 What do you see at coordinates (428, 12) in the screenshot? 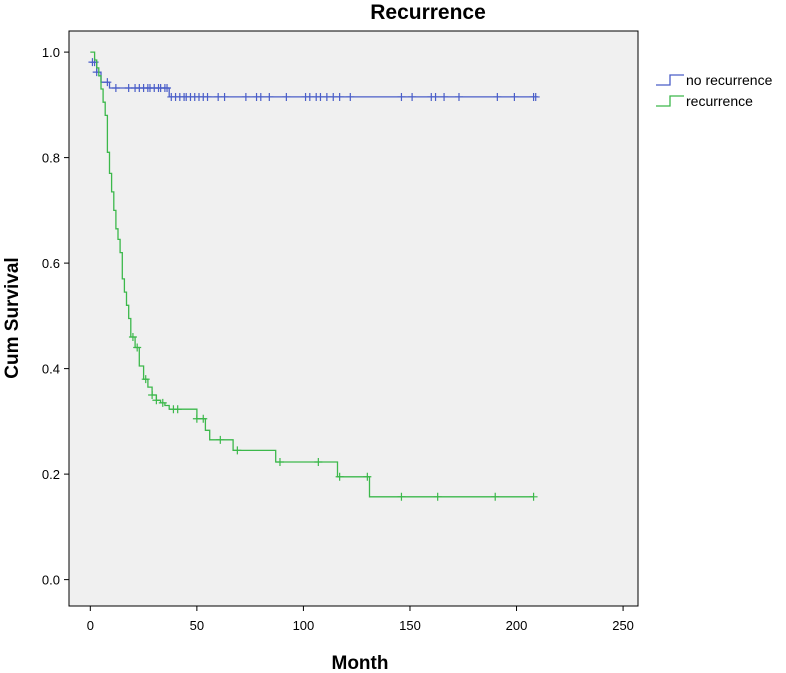
I see `chart-title: Recurrence` at bounding box center [428, 12].